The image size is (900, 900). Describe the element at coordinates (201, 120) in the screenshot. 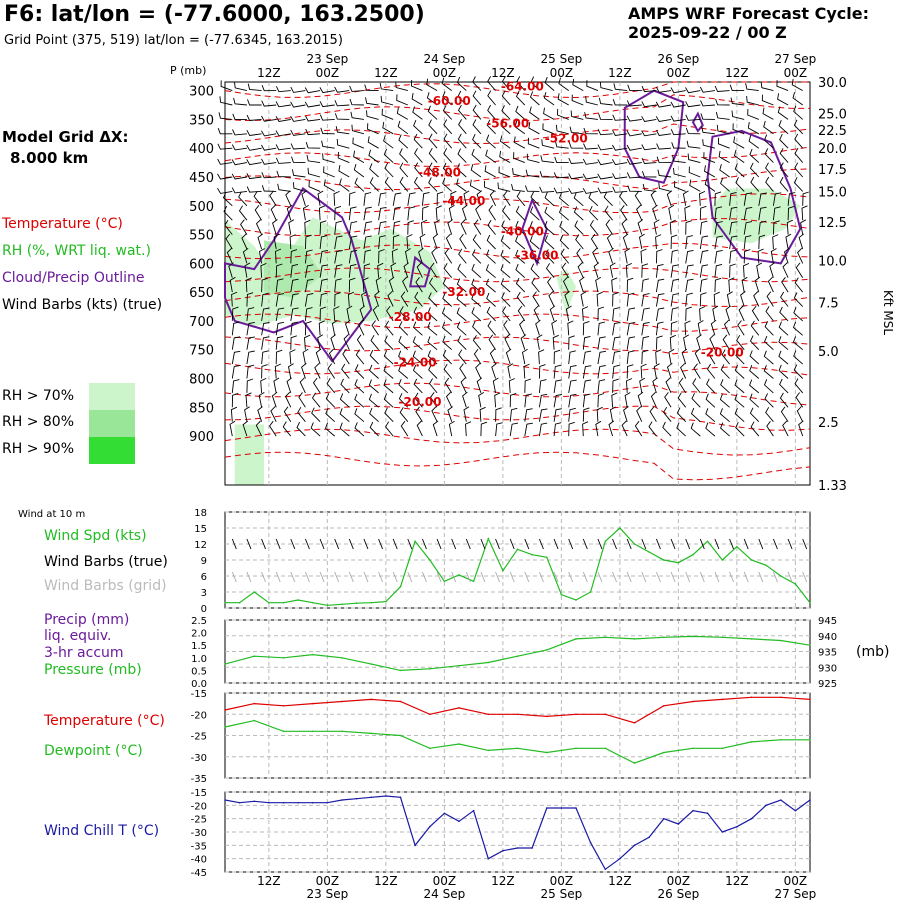

I see `pressure-tick-label: 350` at that location.